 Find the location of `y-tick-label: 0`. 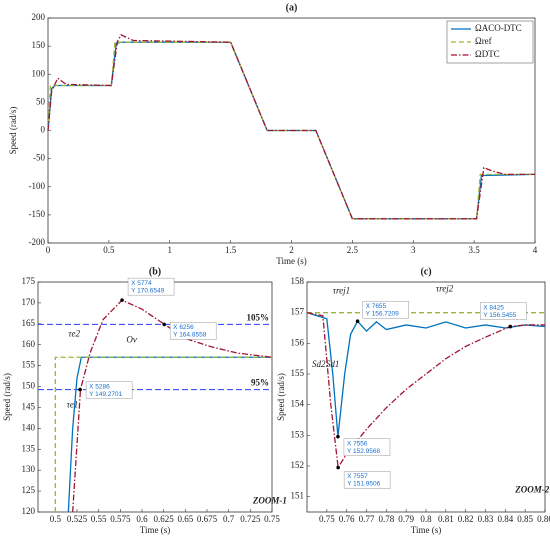

y-tick-label: 0 is located at coordinates (43, 130).